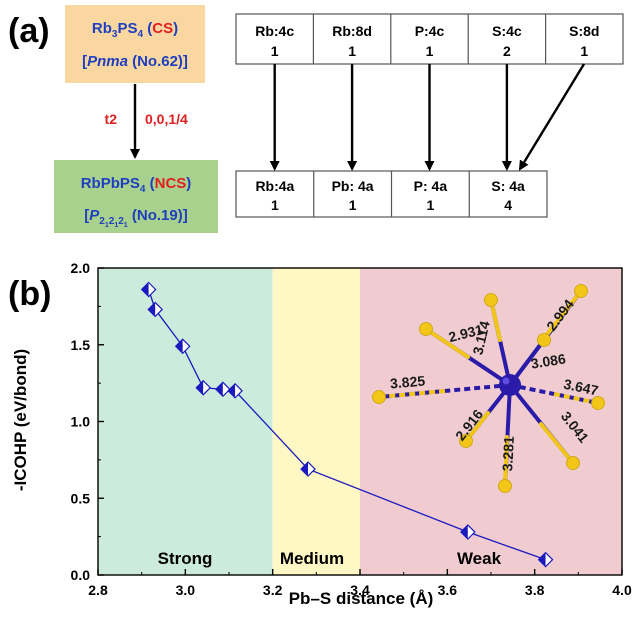  What do you see at coordinates (274, 186) in the screenshot?
I see `bottom-site-label: Rb:4a` at bounding box center [274, 186].